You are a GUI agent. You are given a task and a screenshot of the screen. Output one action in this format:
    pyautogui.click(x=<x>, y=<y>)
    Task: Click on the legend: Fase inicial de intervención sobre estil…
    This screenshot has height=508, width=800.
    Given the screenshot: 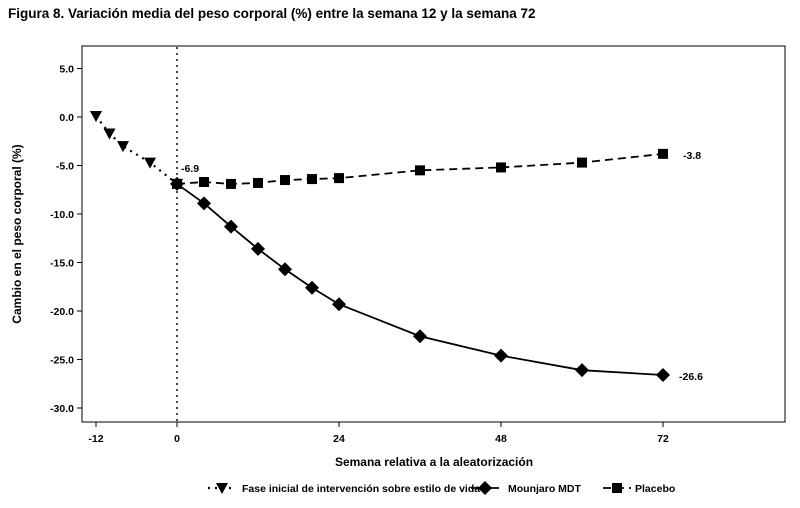 What is the action you would take?
    pyautogui.click(x=441, y=488)
    